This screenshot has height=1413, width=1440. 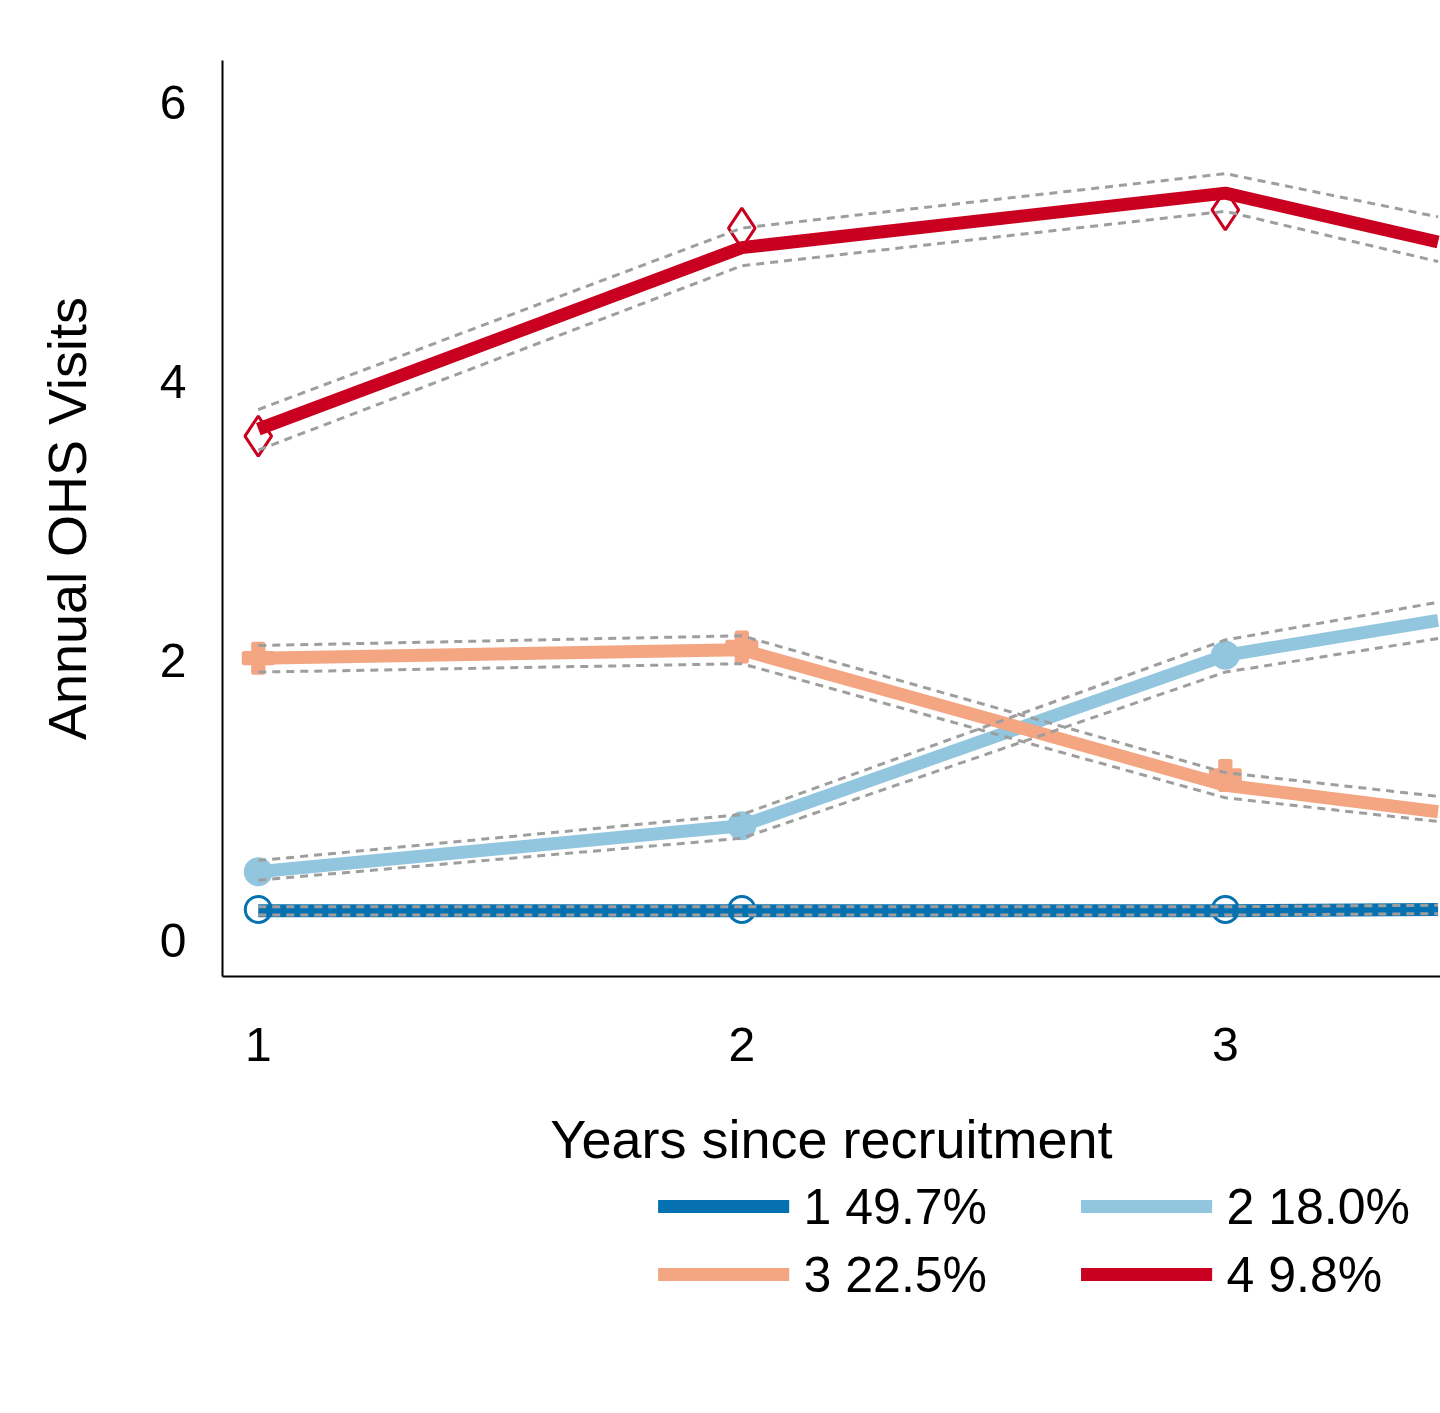 What do you see at coordinates (1304, 1274) in the screenshot?
I see `legend-label: 4 9.8%` at bounding box center [1304, 1274].